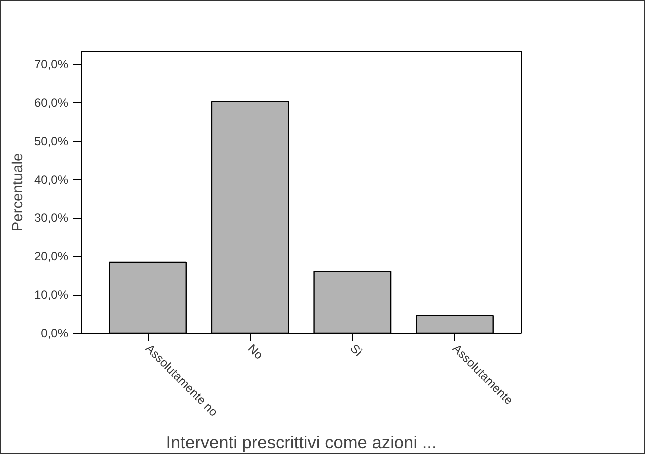 The image size is (649, 458). Describe the element at coordinates (51, 103) in the screenshot. I see `y-tick-label: 60,0%` at that location.